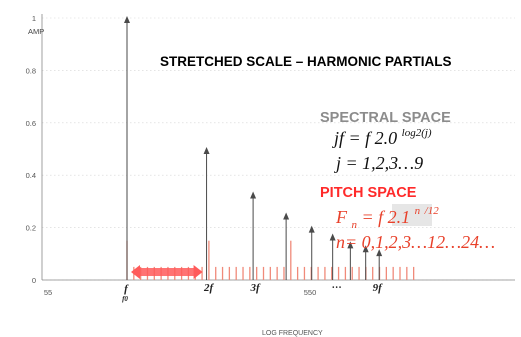  What do you see at coordinates (256, 288) in the screenshot?
I see `x-partial-marker: 3f` at bounding box center [256, 288].